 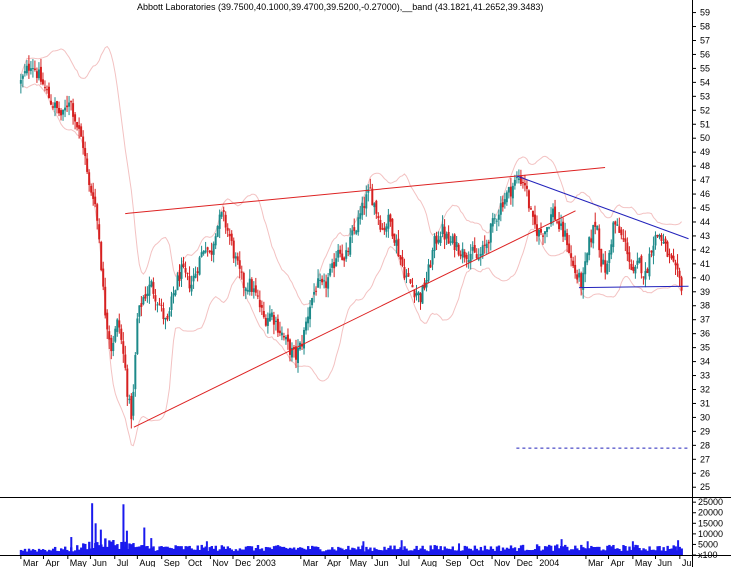 What do you see at coordinates (705, 487) in the screenshot?
I see `price-tick-label: 25` at bounding box center [705, 487].